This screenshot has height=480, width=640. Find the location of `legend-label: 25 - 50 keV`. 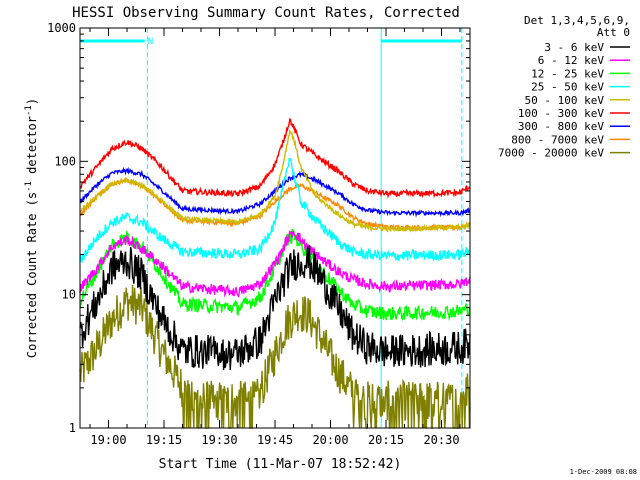

legend-label: 25 - 50 keV is located at coordinates (567, 87).